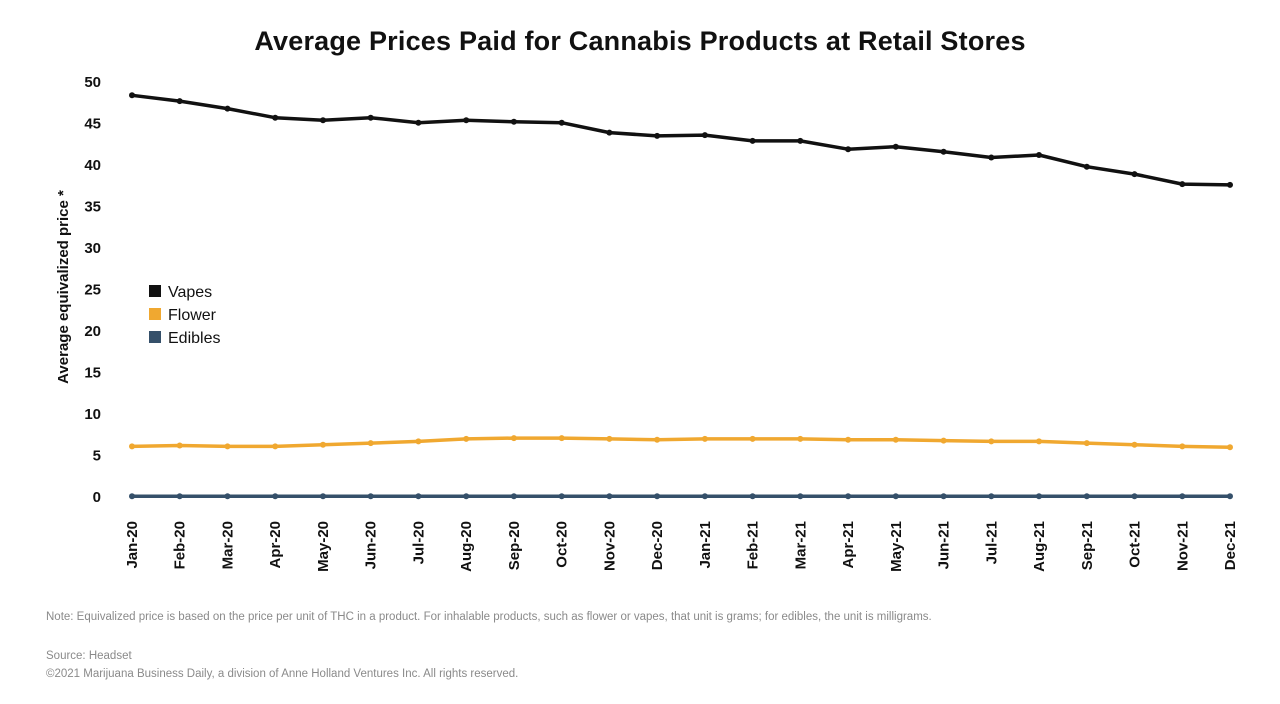  Describe the element at coordinates (848, 545) in the screenshot. I see `x-tick-label: Apr-21` at that location.